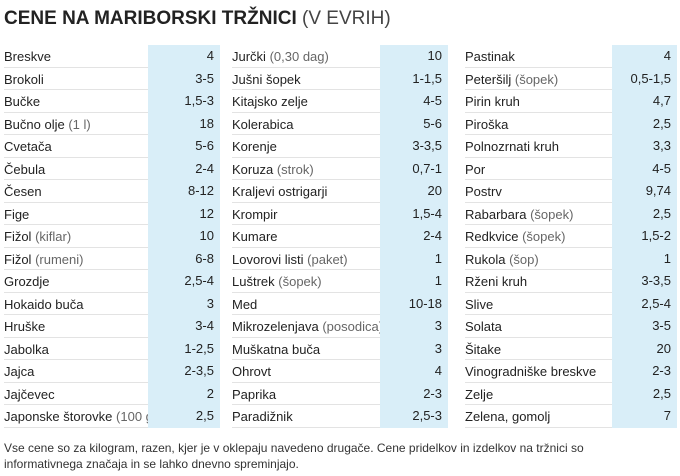  I want to click on item-price: 1-1,5, so click(414, 78).